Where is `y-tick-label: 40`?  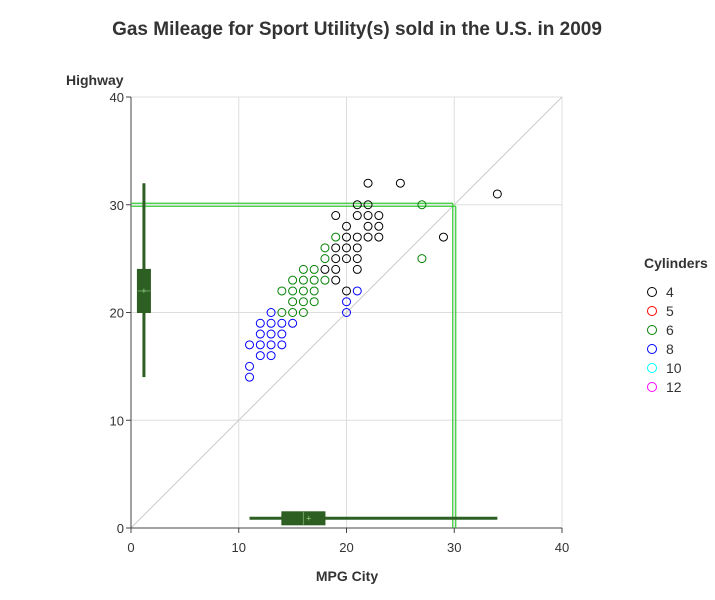 y-tick-label: 40 is located at coordinates (117, 97).